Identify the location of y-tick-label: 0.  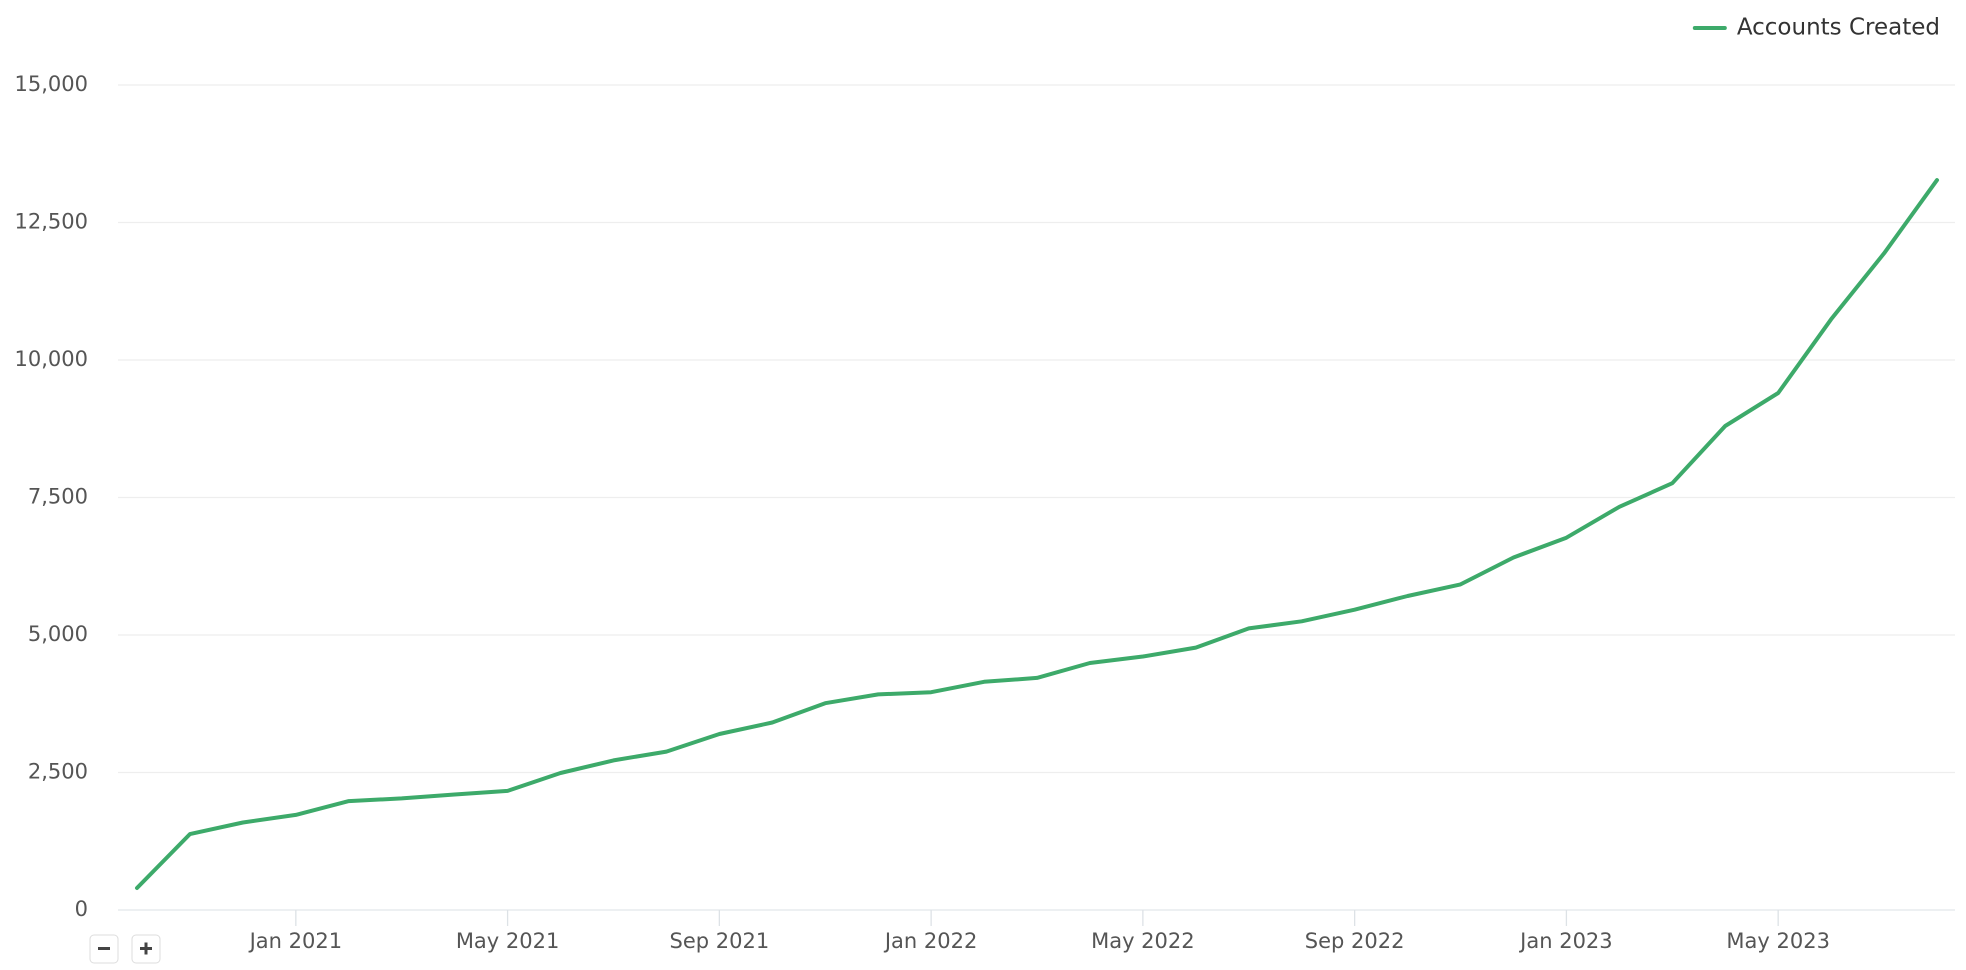
(81, 909).